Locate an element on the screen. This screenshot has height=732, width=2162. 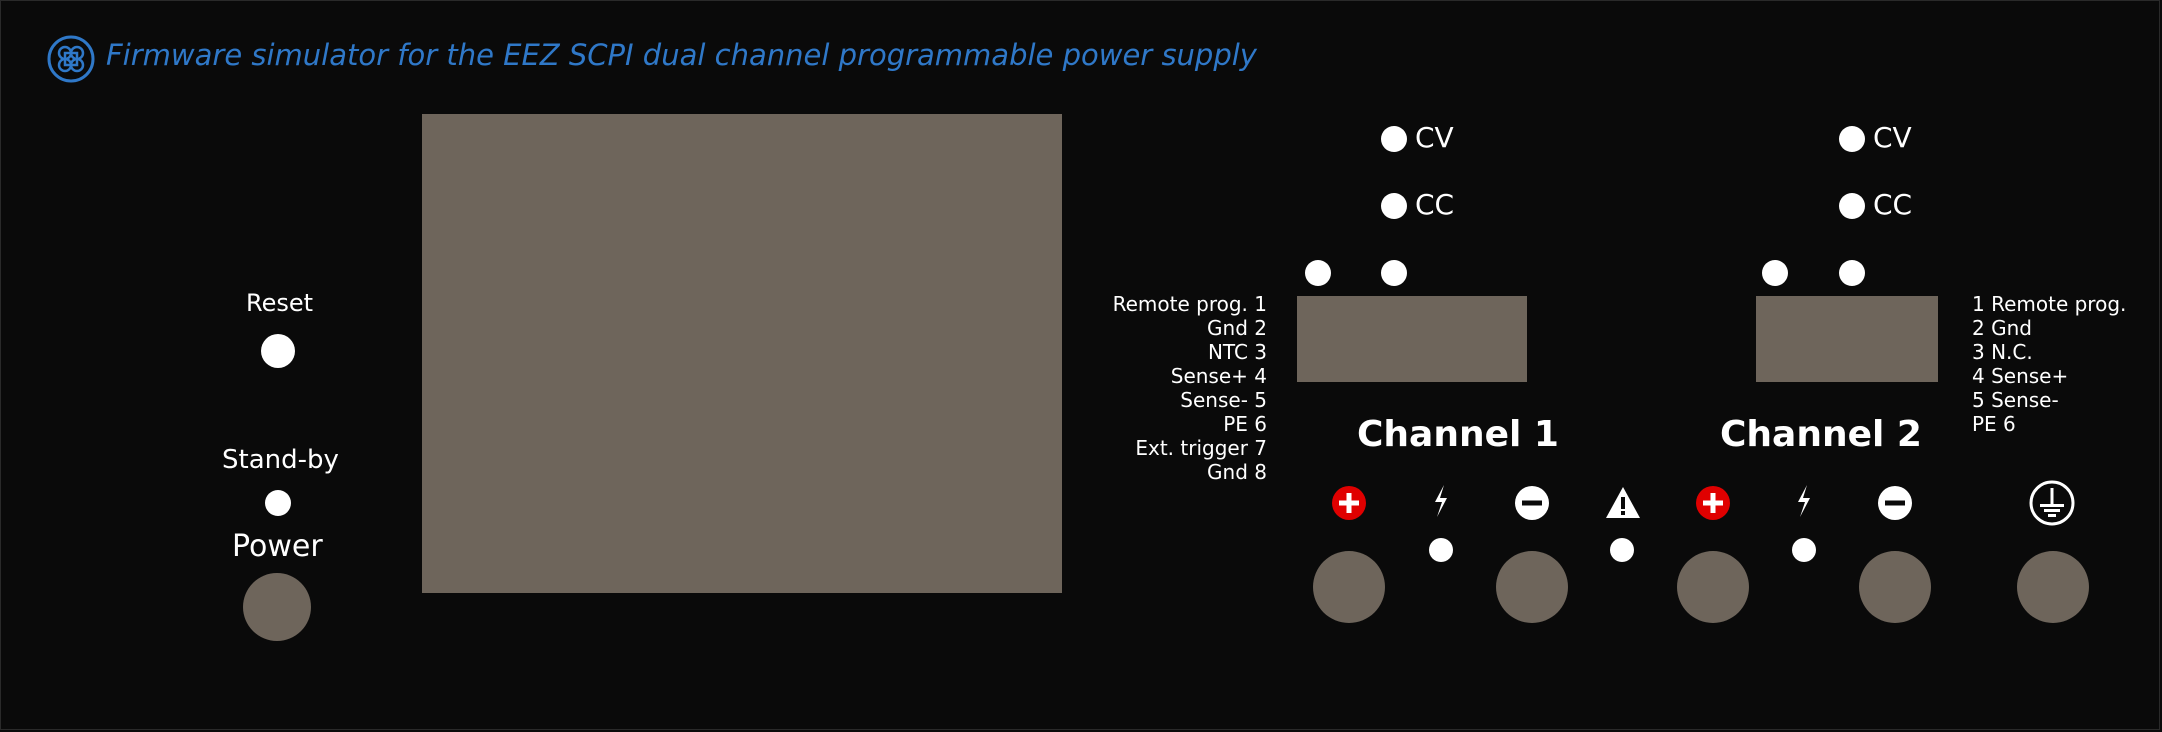
ch2-pin: 4 Sense+ is located at coordinates (2020, 376).